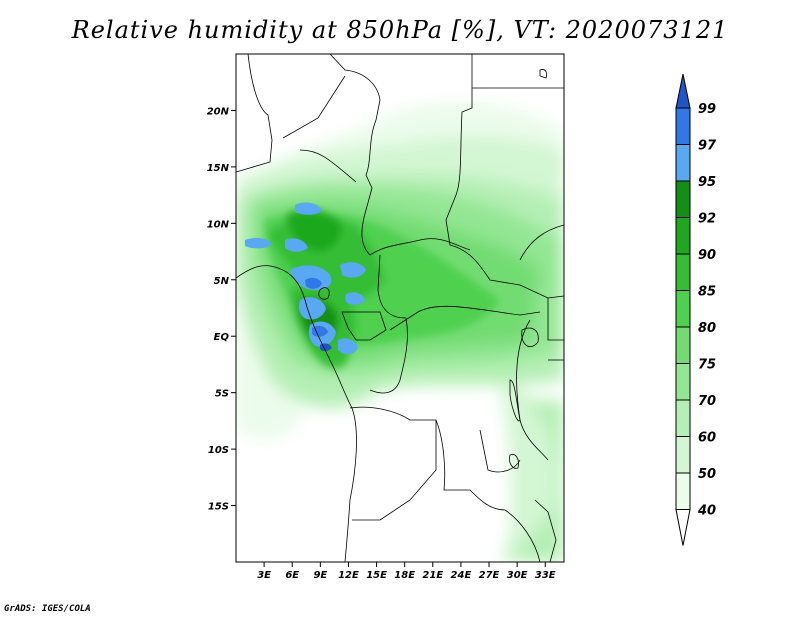  Describe the element at coordinates (264, 575) in the screenshot. I see `lon-tick-label: 3E` at that location.